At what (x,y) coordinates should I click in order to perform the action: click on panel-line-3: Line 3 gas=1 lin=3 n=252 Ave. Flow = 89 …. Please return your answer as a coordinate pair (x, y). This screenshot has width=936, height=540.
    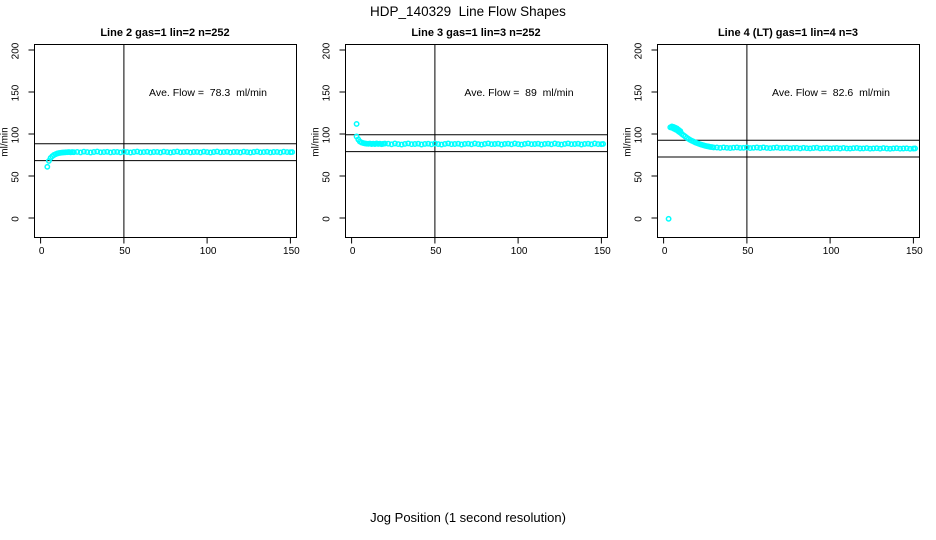
    Looking at the image, I should click on (461, 142).